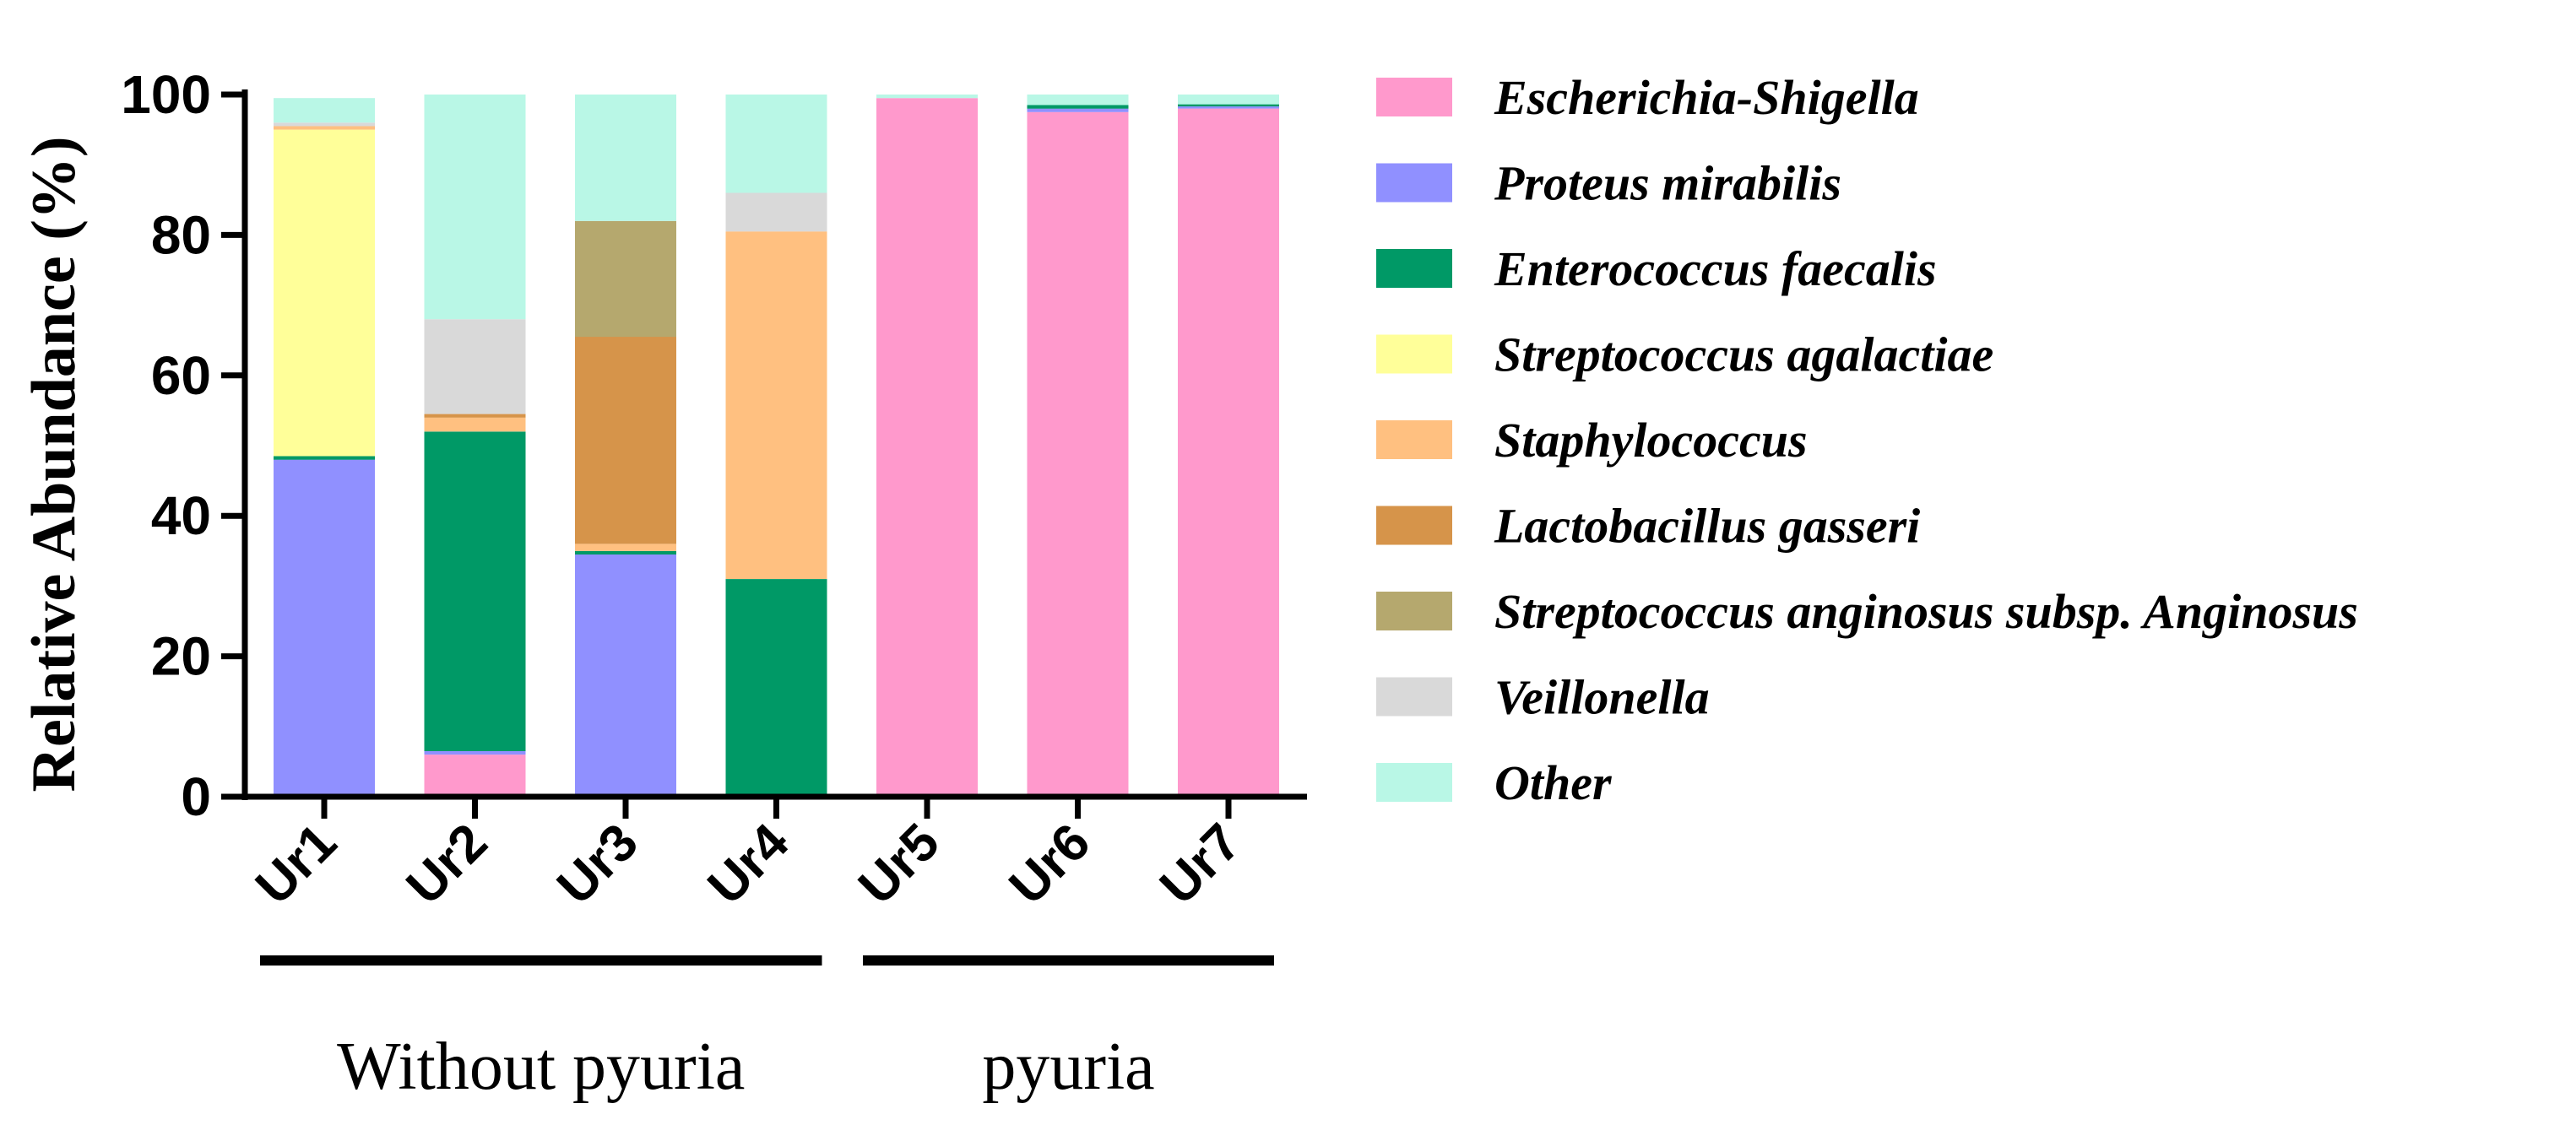  I want to click on bar-segment-ur6-proteus-mirabilis, so click(1078, 110).